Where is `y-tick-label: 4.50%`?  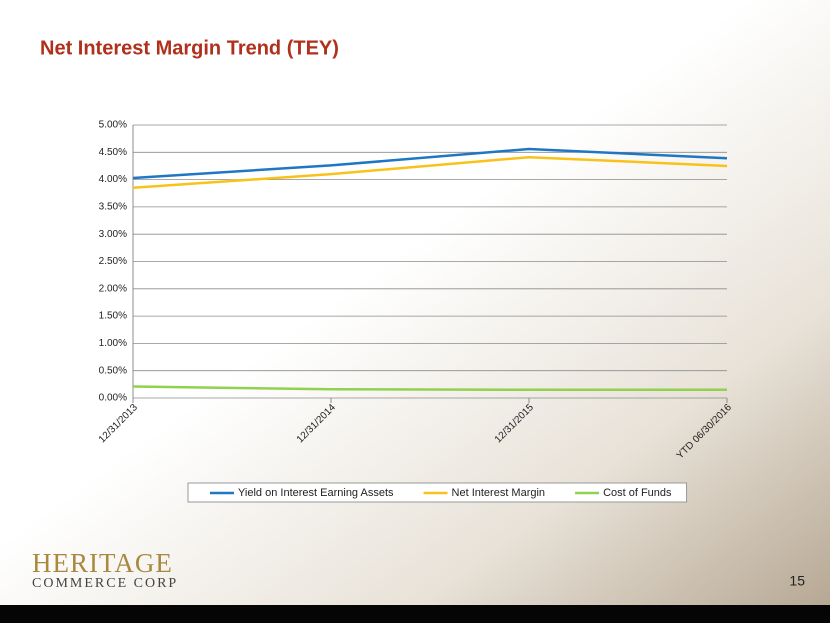
y-tick-label: 4.50% is located at coordinates (113, 152).